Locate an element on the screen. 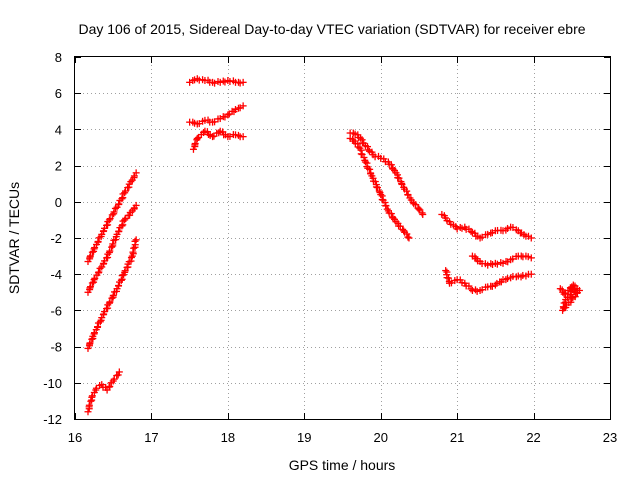 This screenshot has width=640, height=480. y-tick-label: -8 is located at coordinates (56, 347).